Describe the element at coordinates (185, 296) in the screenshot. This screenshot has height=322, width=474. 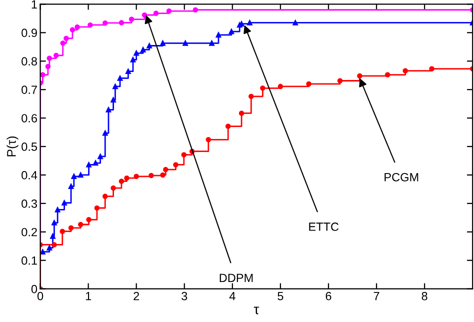
I see `x-tick-label: 3` at that location.